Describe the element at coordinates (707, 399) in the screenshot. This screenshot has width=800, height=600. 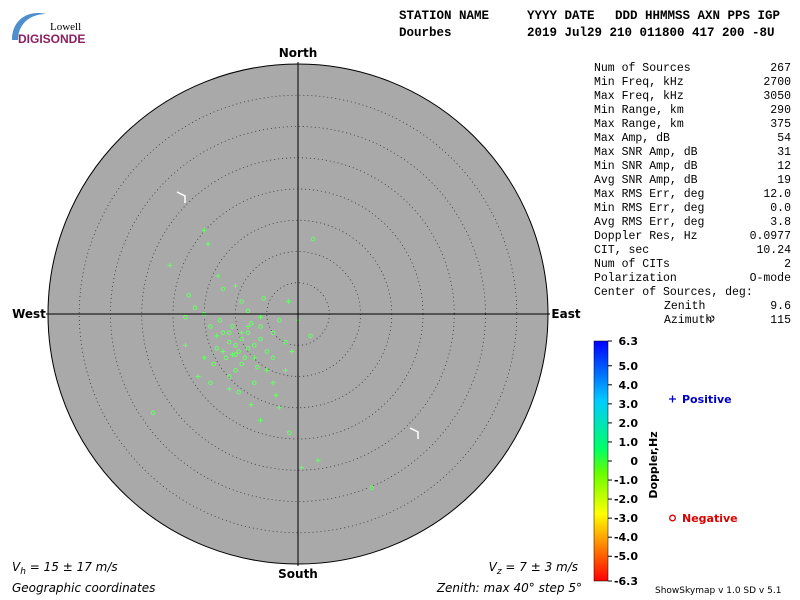
I see `legend-label: Positive` at that location.